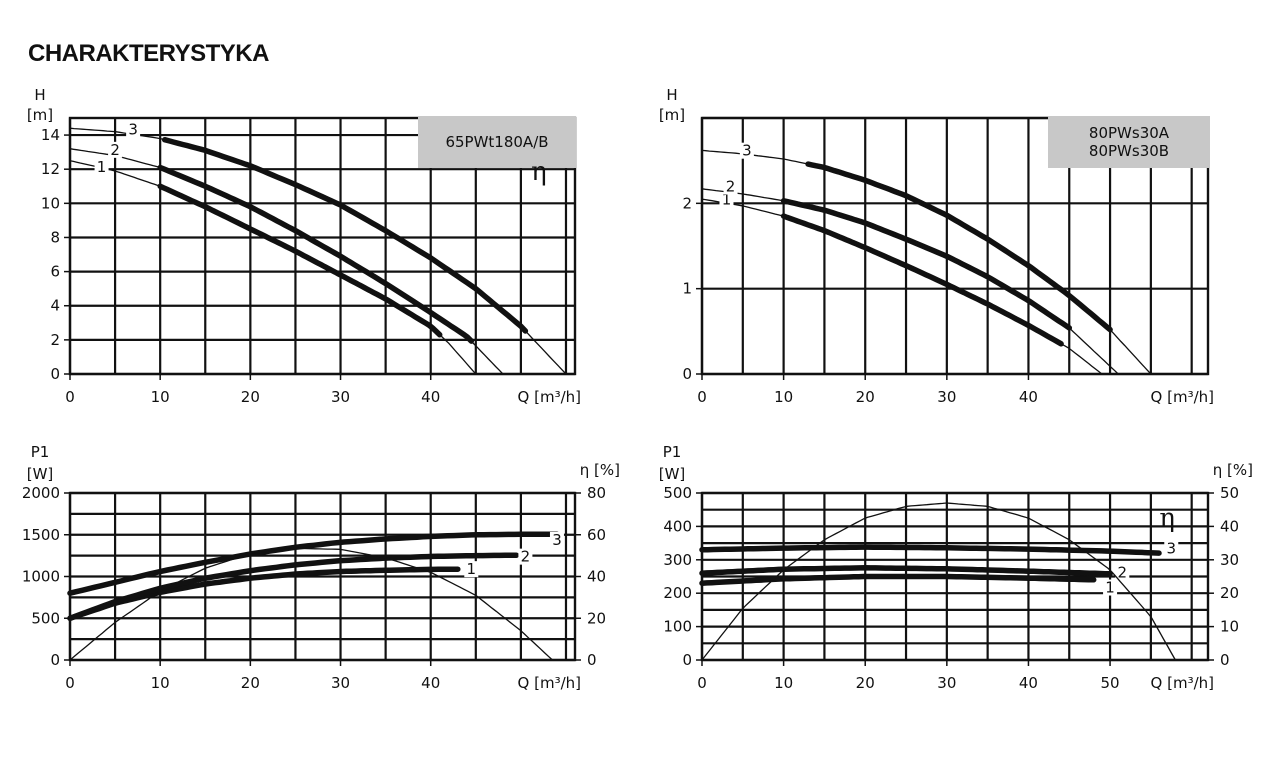  I want to click on y-tick-label: 8, so click(55, 237).